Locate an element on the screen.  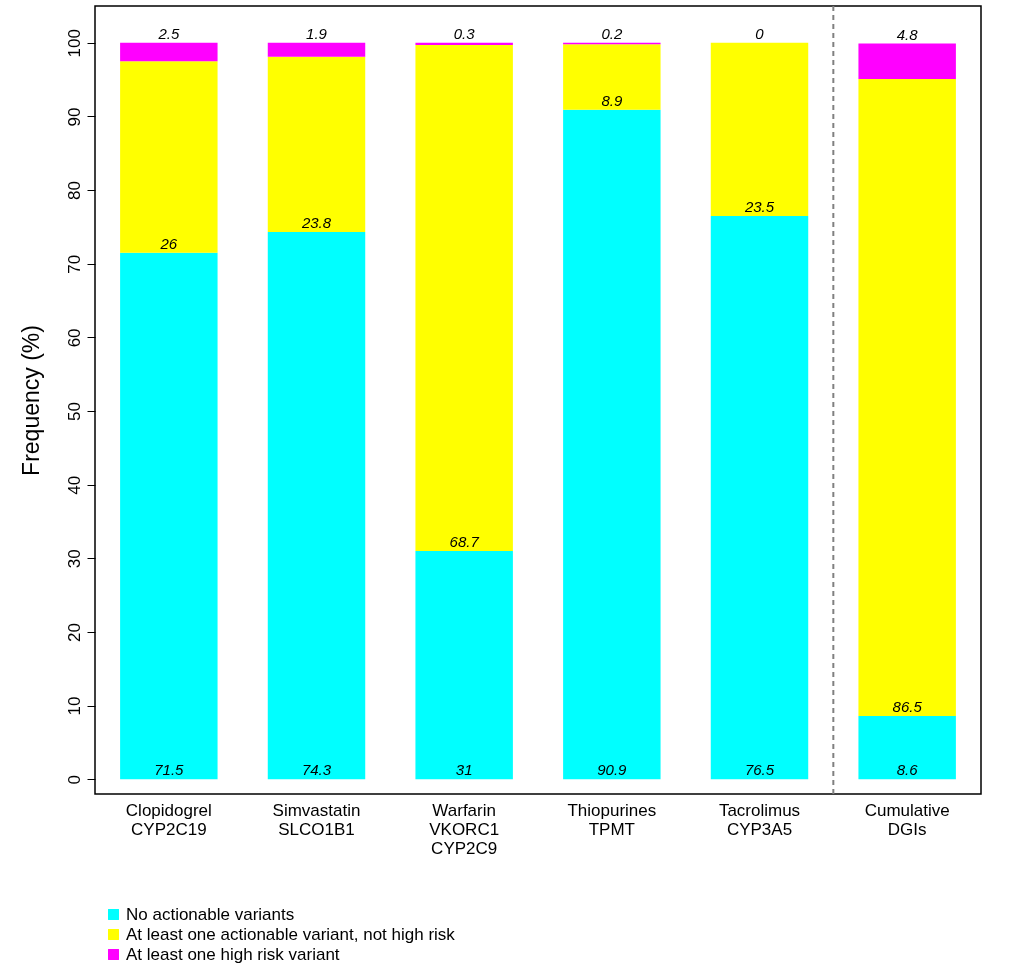
y-tick-label: 30 is located at coordinates (74, 559).